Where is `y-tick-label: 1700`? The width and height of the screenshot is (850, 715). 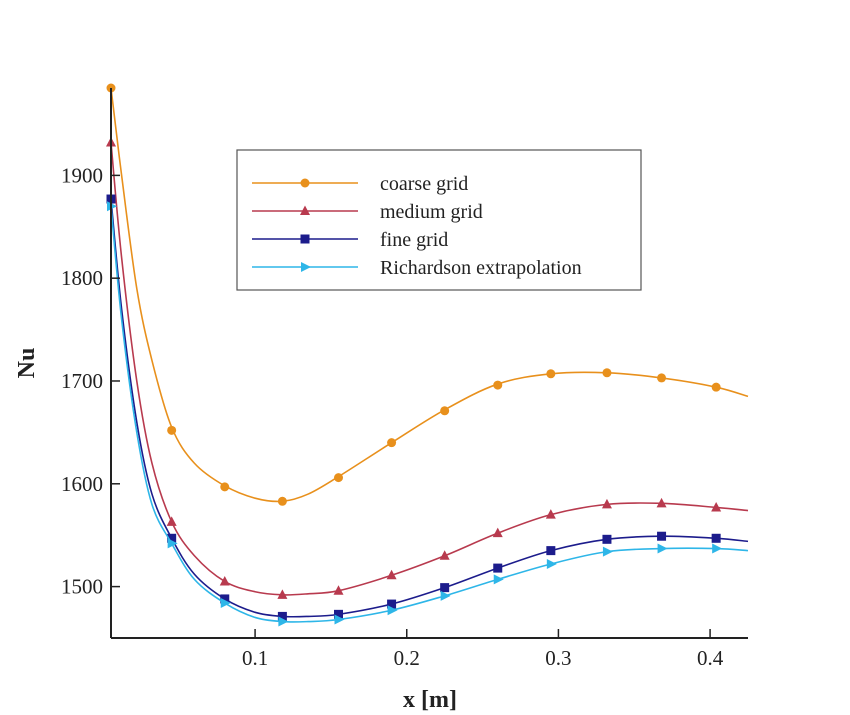 y-tick-label: 1700 is located at coordinates (82, 381).